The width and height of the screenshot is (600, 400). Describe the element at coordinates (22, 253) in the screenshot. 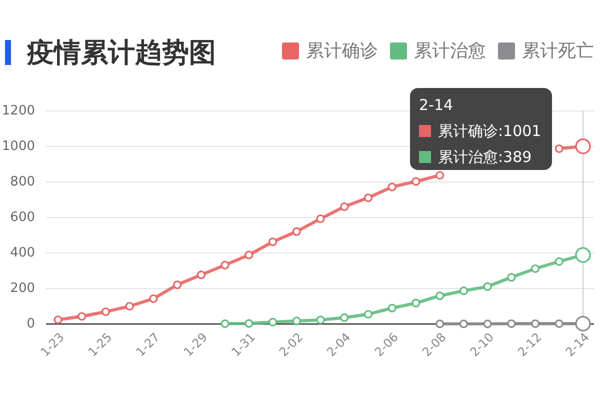

I see `y-tick-label: 400` at that location.